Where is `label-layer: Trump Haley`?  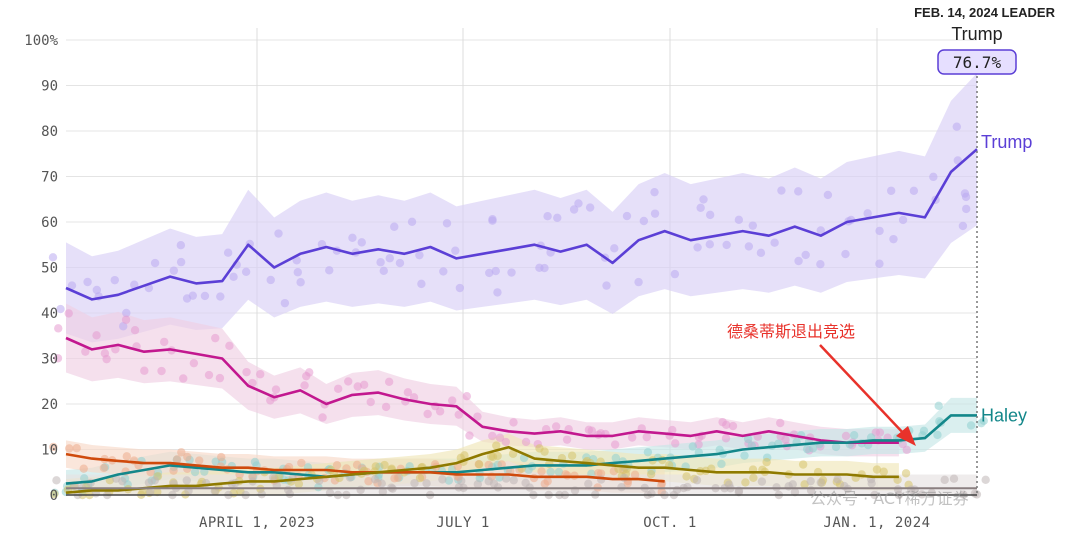
label-layer: Trump Haley is located at coordinates (1006, 278).